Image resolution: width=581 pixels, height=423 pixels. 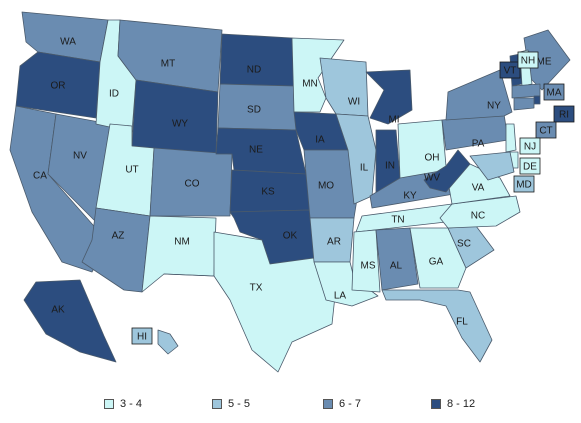 I want to click on state-label-ms: MS, so click(x=368, y=266).